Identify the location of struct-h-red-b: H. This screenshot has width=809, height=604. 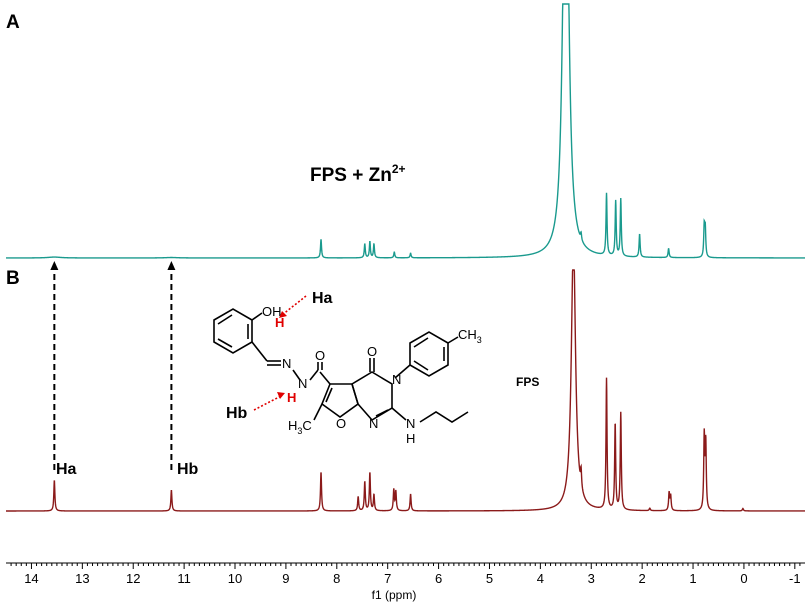
(291, 397).